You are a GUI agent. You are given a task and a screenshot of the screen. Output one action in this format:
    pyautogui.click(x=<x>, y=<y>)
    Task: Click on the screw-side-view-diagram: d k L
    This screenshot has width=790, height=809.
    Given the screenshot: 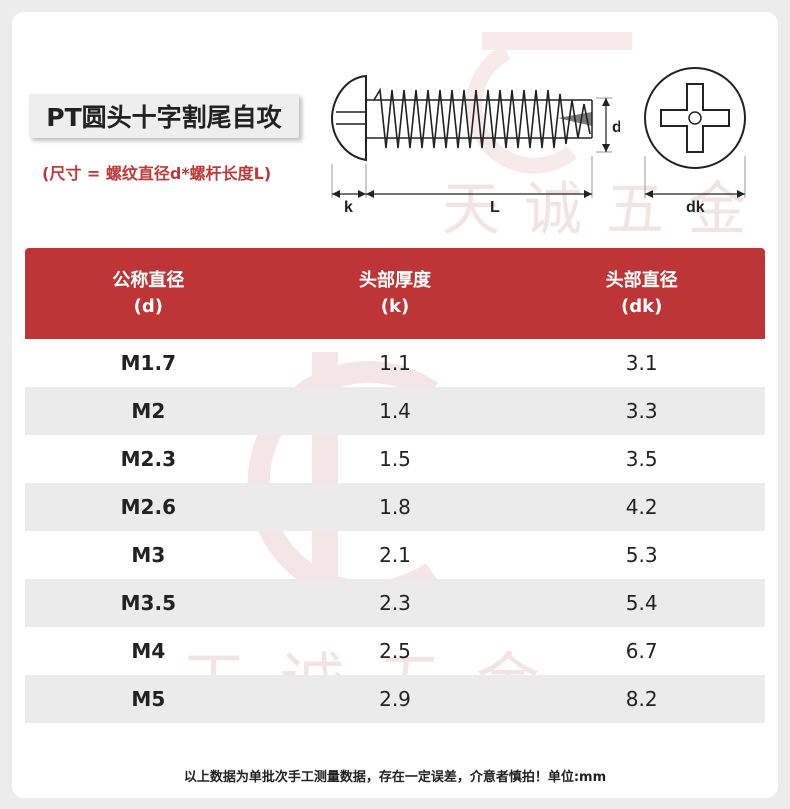 What is the action you would take?
    pyautogui.click(x=475, y=145)
    